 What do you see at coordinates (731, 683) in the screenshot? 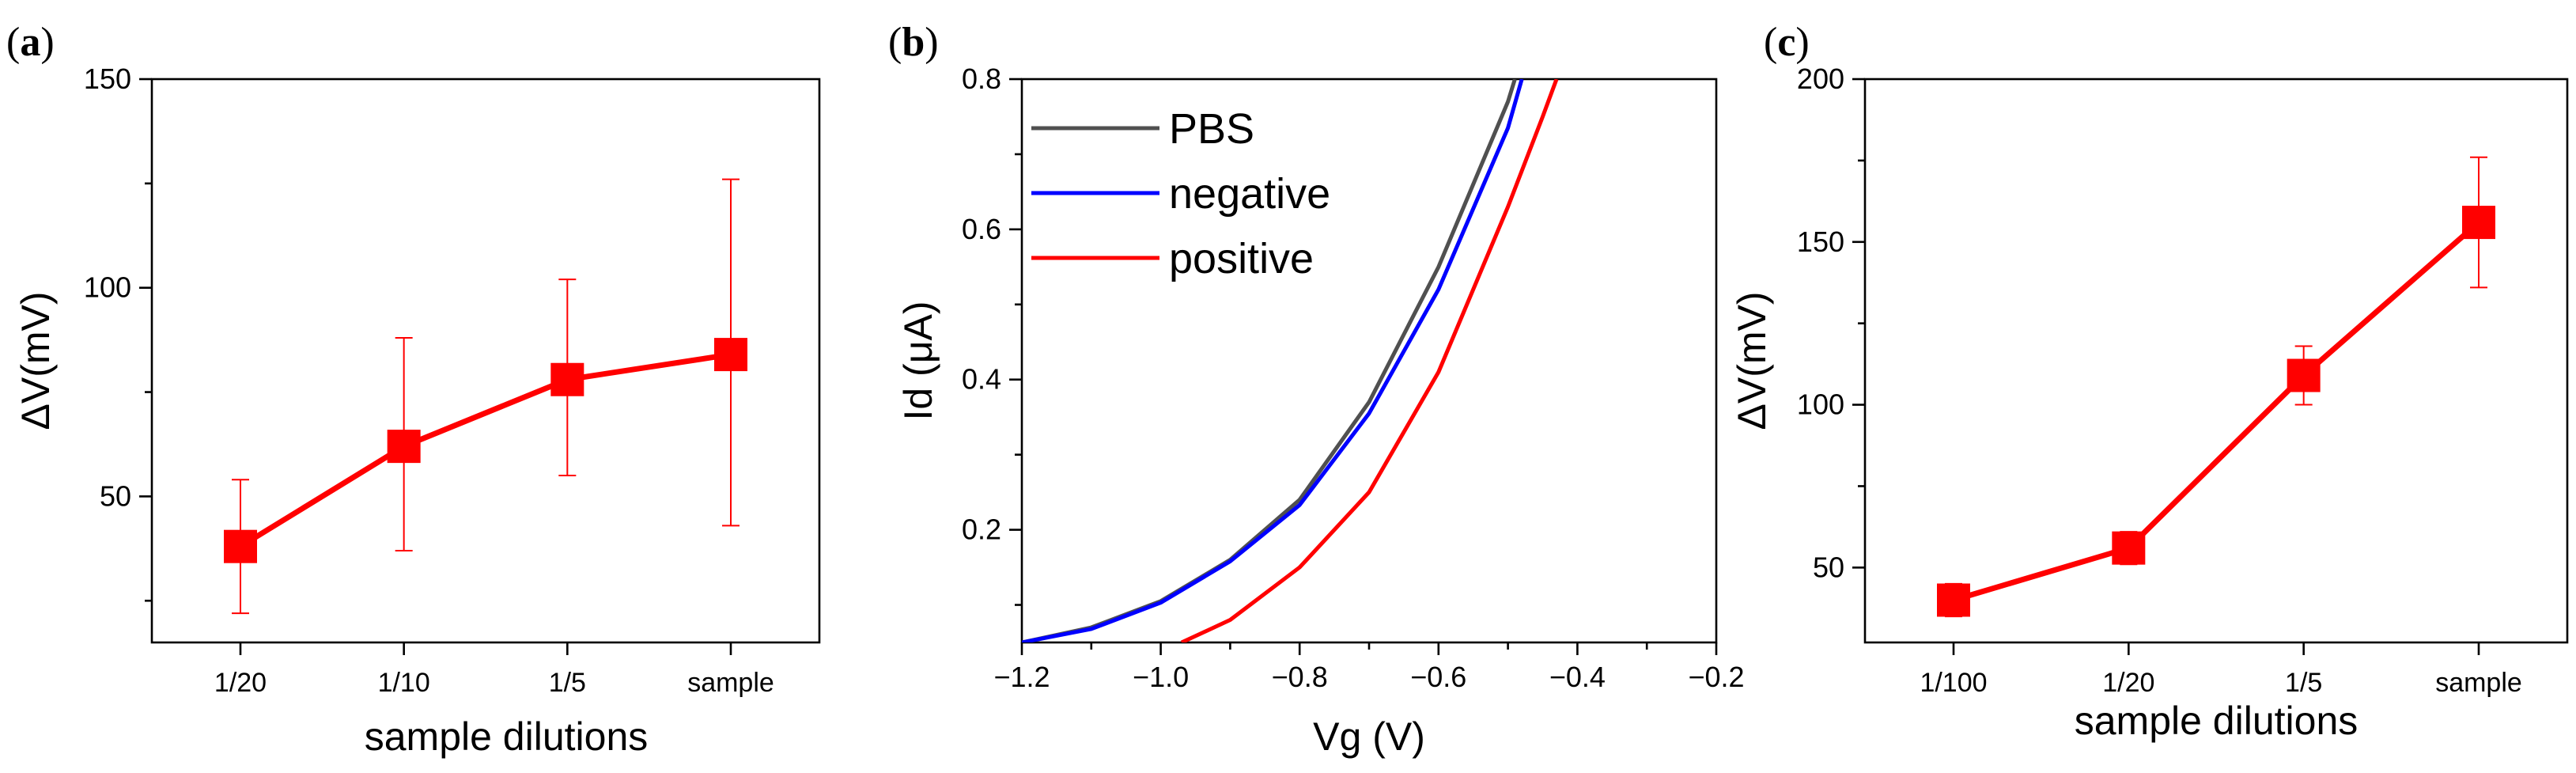
I see `panel-a-x-tick-label: sample` at bounding box center [731, 683].